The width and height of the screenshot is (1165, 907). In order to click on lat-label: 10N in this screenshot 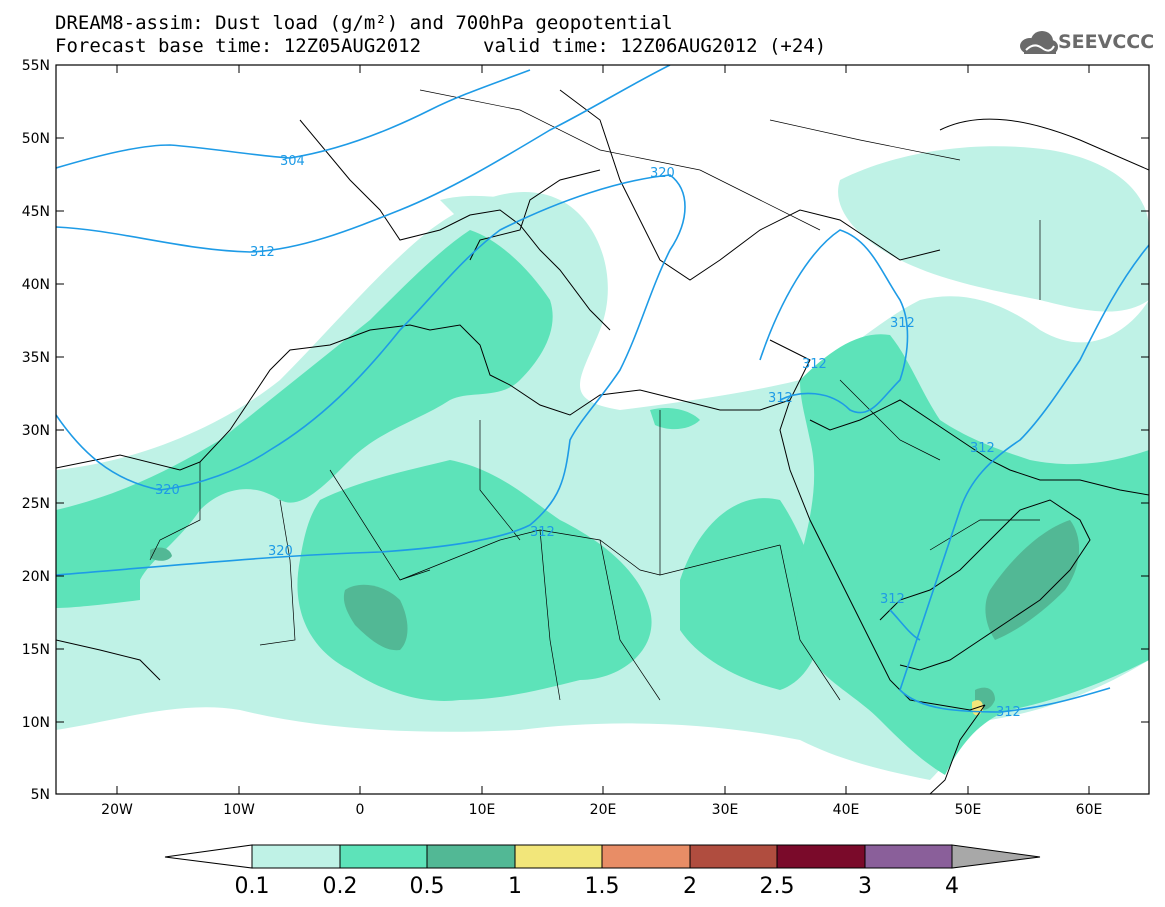, I will do `click(36, 723)`.